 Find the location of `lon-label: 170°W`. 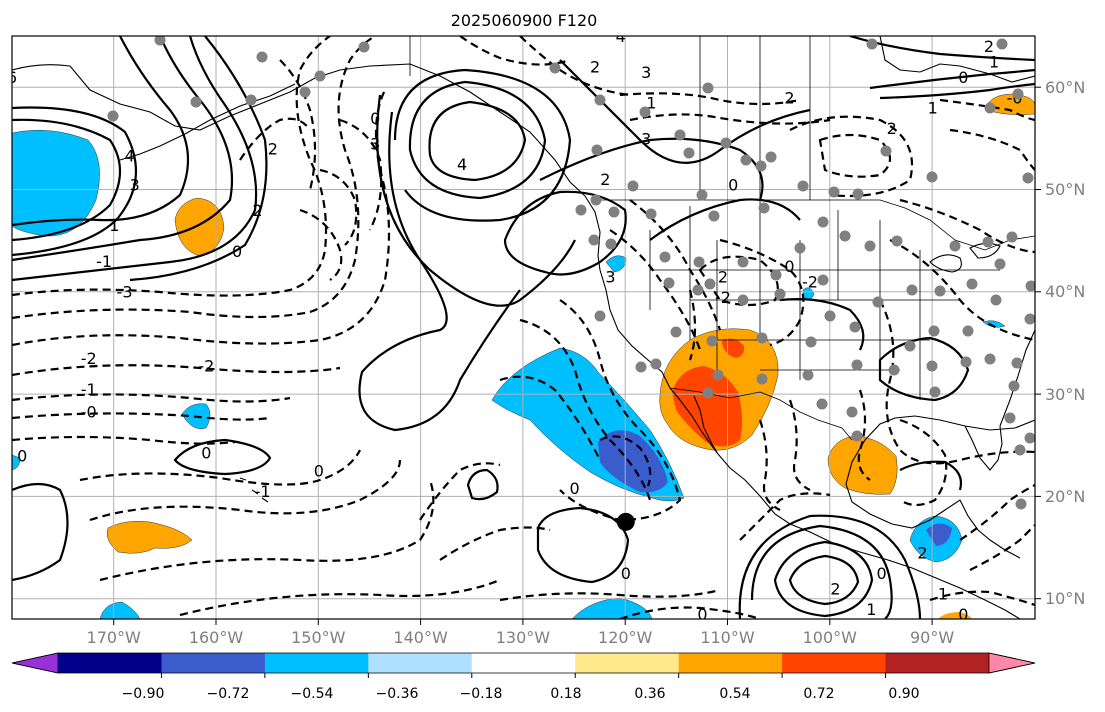

lon-label: 170°W is located at coordinates (114, 637).